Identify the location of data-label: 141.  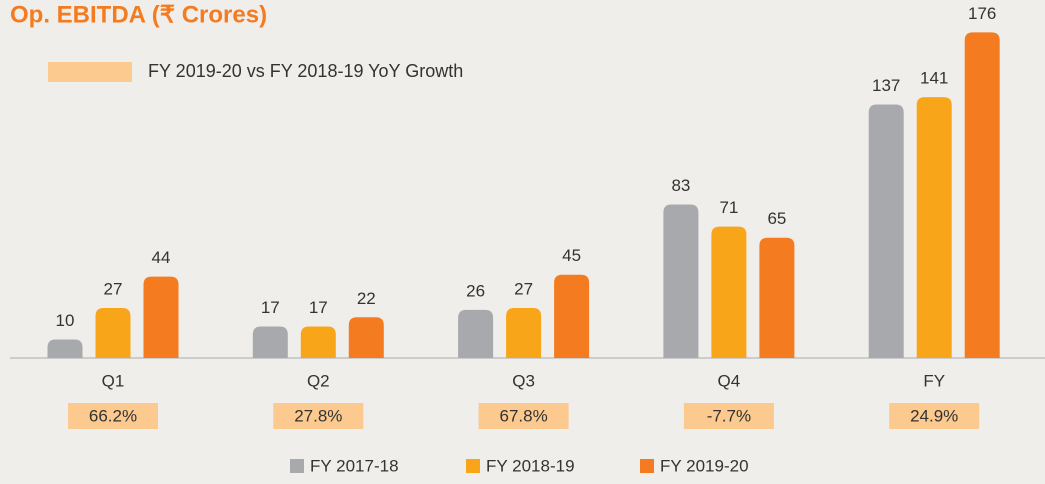
(934, 78).